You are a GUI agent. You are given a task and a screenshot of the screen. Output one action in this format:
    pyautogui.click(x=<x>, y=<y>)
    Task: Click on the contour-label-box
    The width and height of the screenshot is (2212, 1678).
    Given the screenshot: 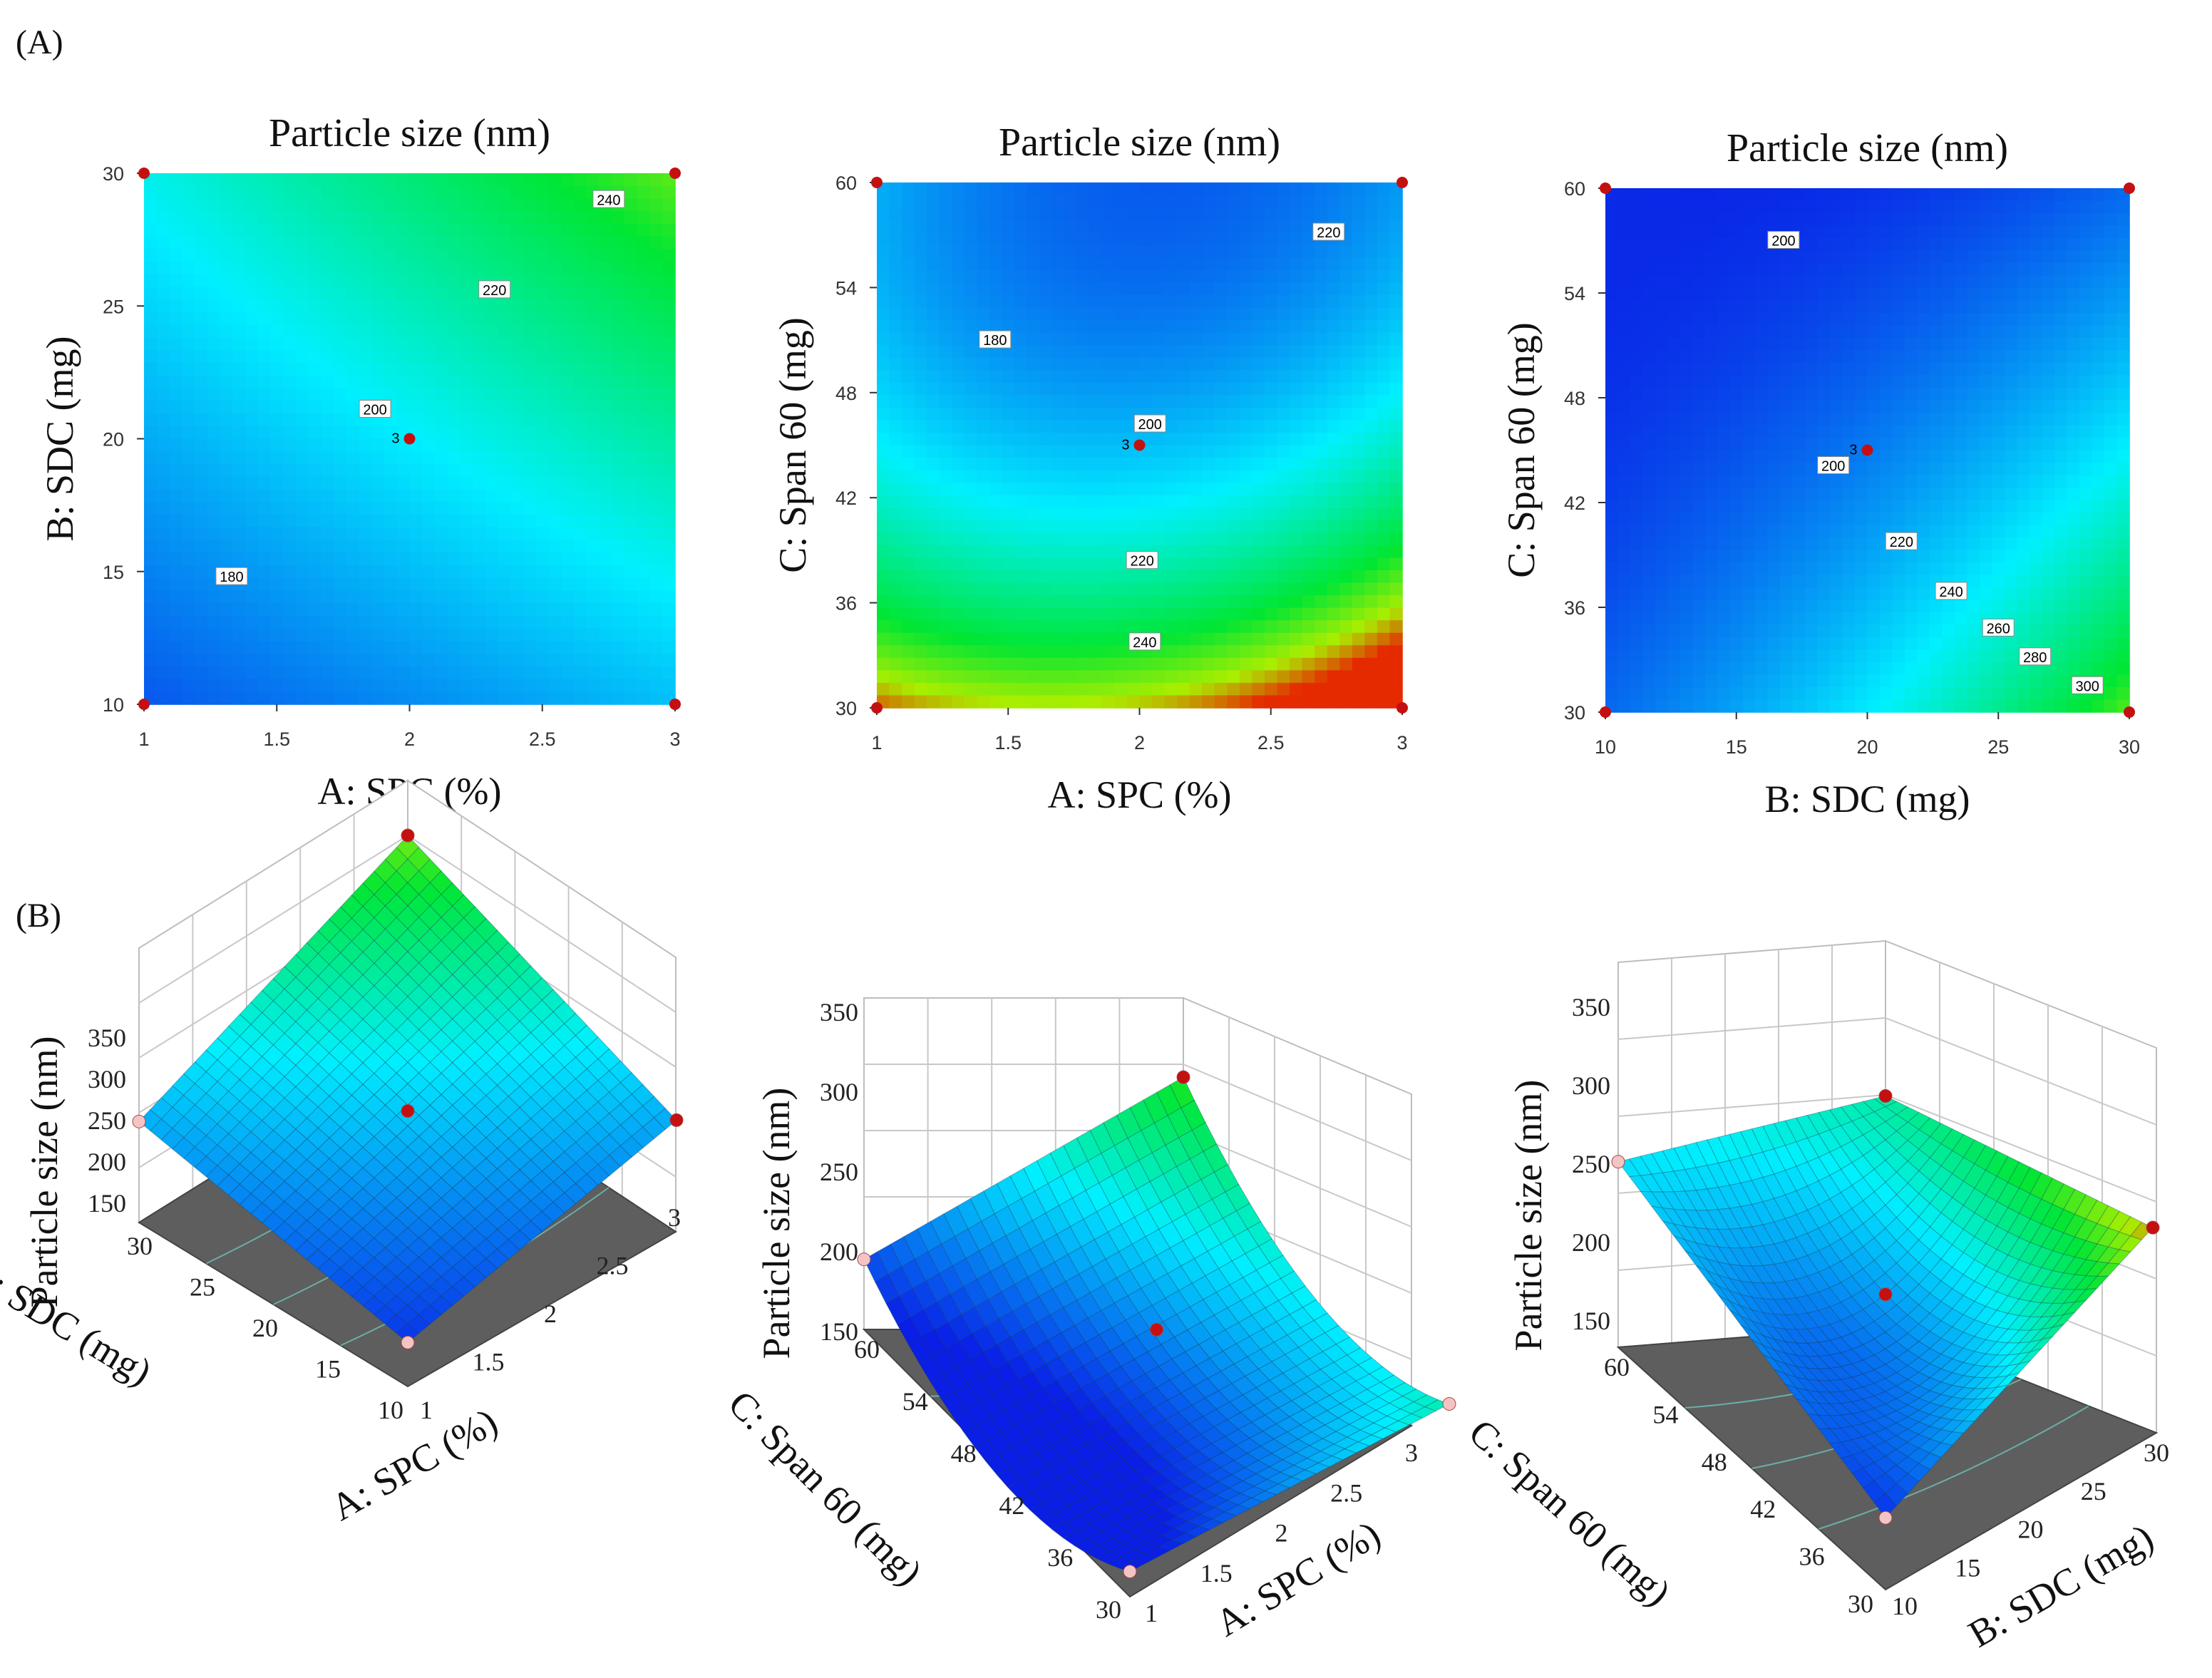 What is the action you would take?
    pyautogui.click(x=995, y=339)
    